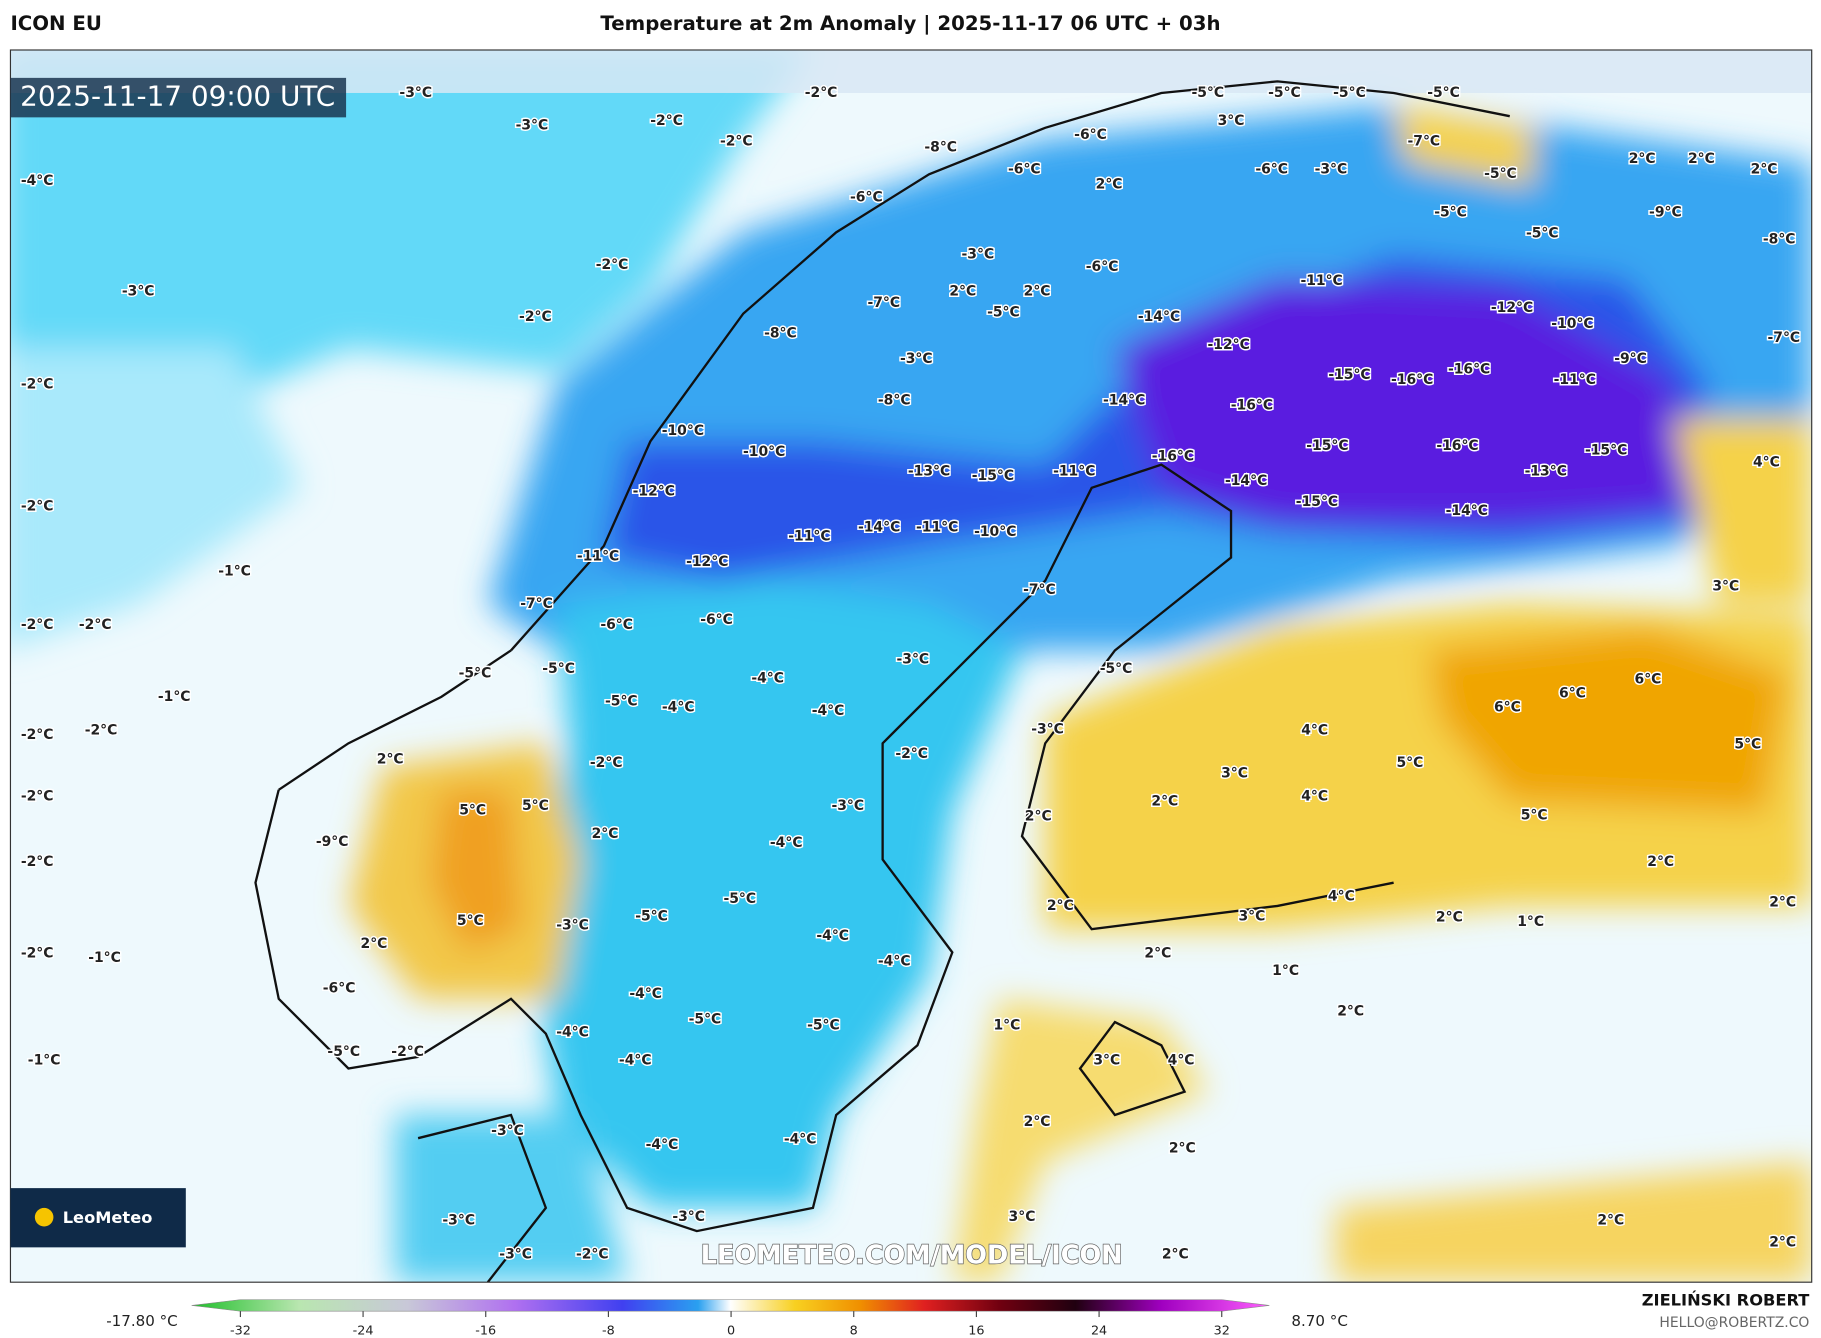 The width and height of the screenshot is (1821, 1338). I want to click on colorbar: -32 -24 -16 -8 0 8 16 24 32, so click(730, 1318).